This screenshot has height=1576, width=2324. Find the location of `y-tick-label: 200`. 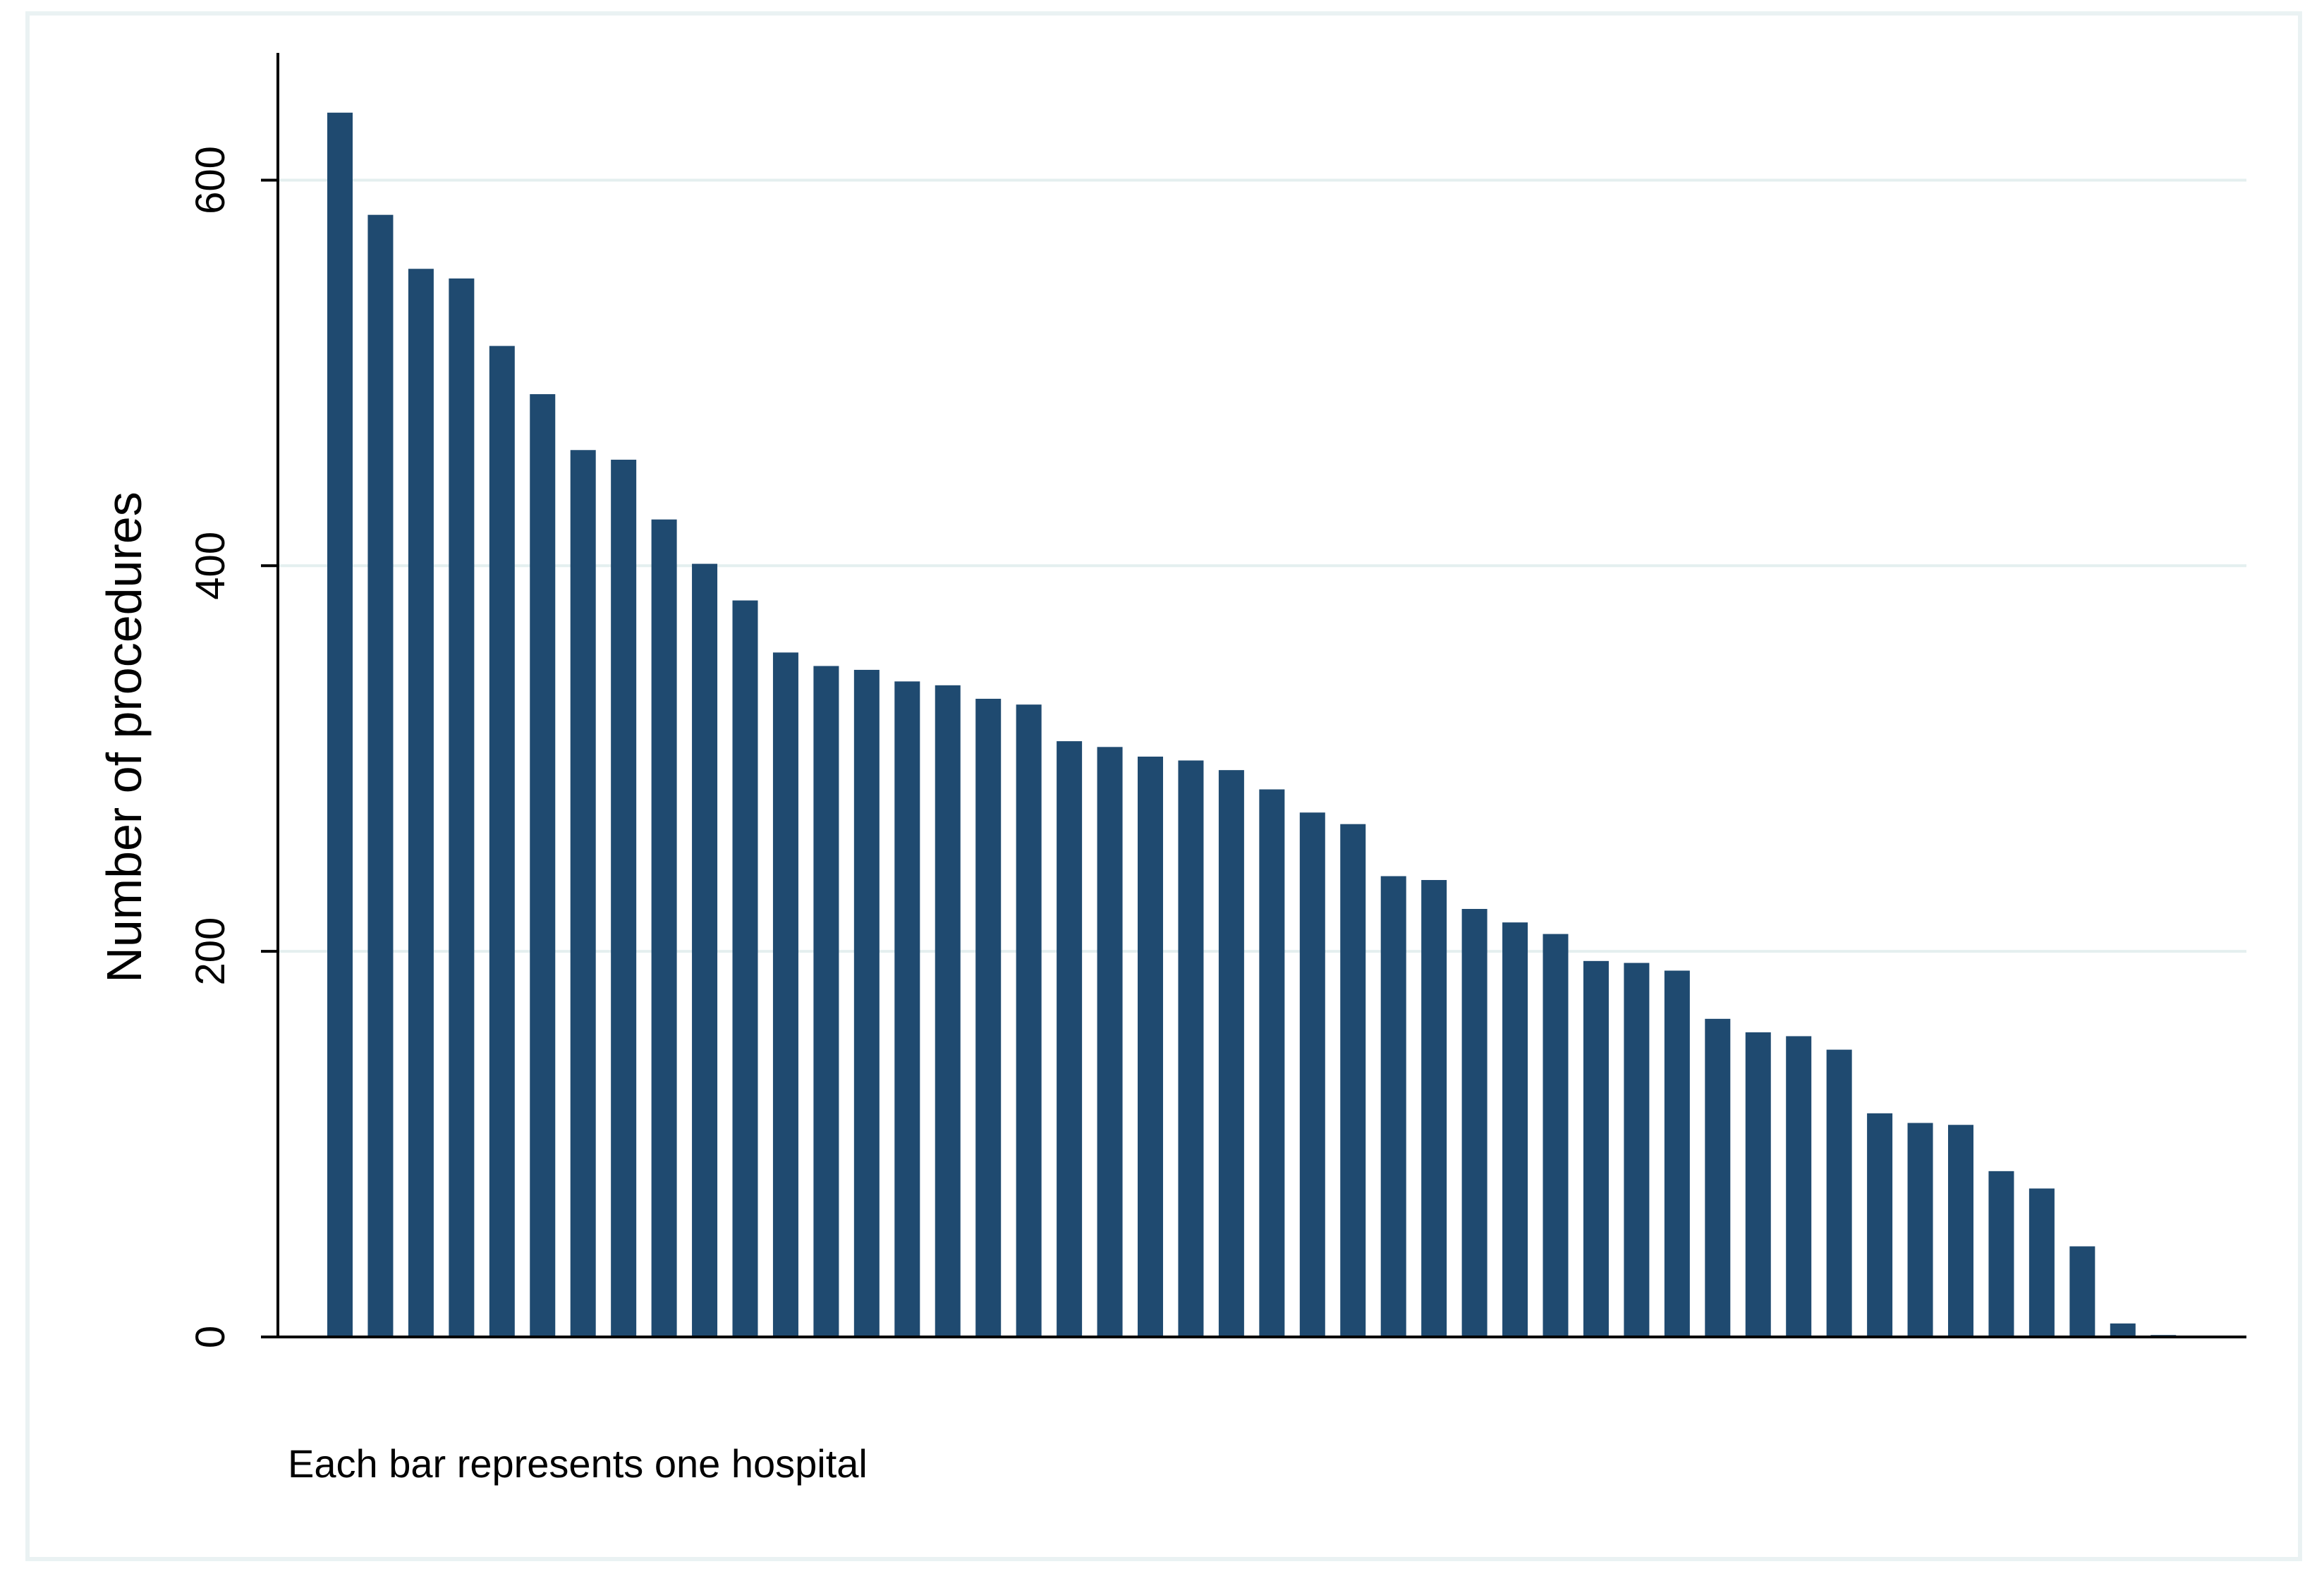

y-tick-label: 200 is located at coordinates (210, 951).